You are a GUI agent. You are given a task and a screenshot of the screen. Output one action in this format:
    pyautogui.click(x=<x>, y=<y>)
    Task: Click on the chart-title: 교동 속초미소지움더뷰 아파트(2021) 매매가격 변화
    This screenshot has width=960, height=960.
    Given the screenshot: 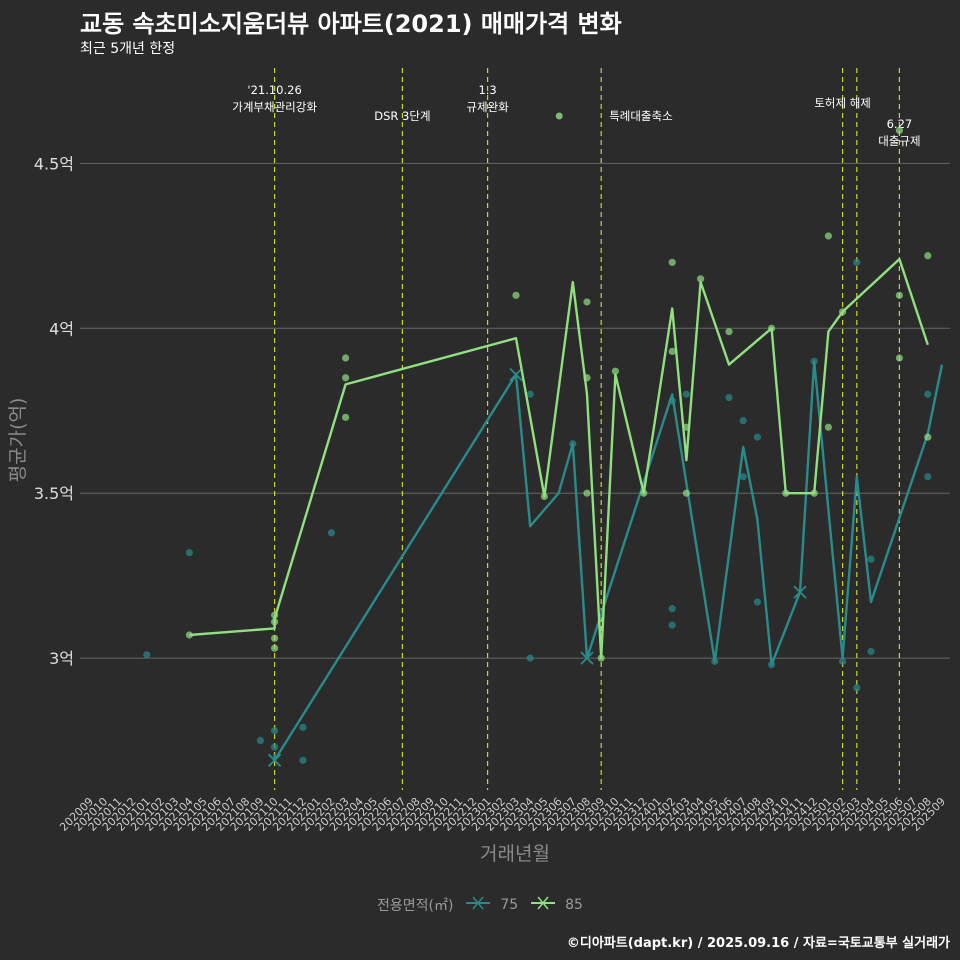 What is the action you would take?
    pyautogui.click(x=351, y=24)
    